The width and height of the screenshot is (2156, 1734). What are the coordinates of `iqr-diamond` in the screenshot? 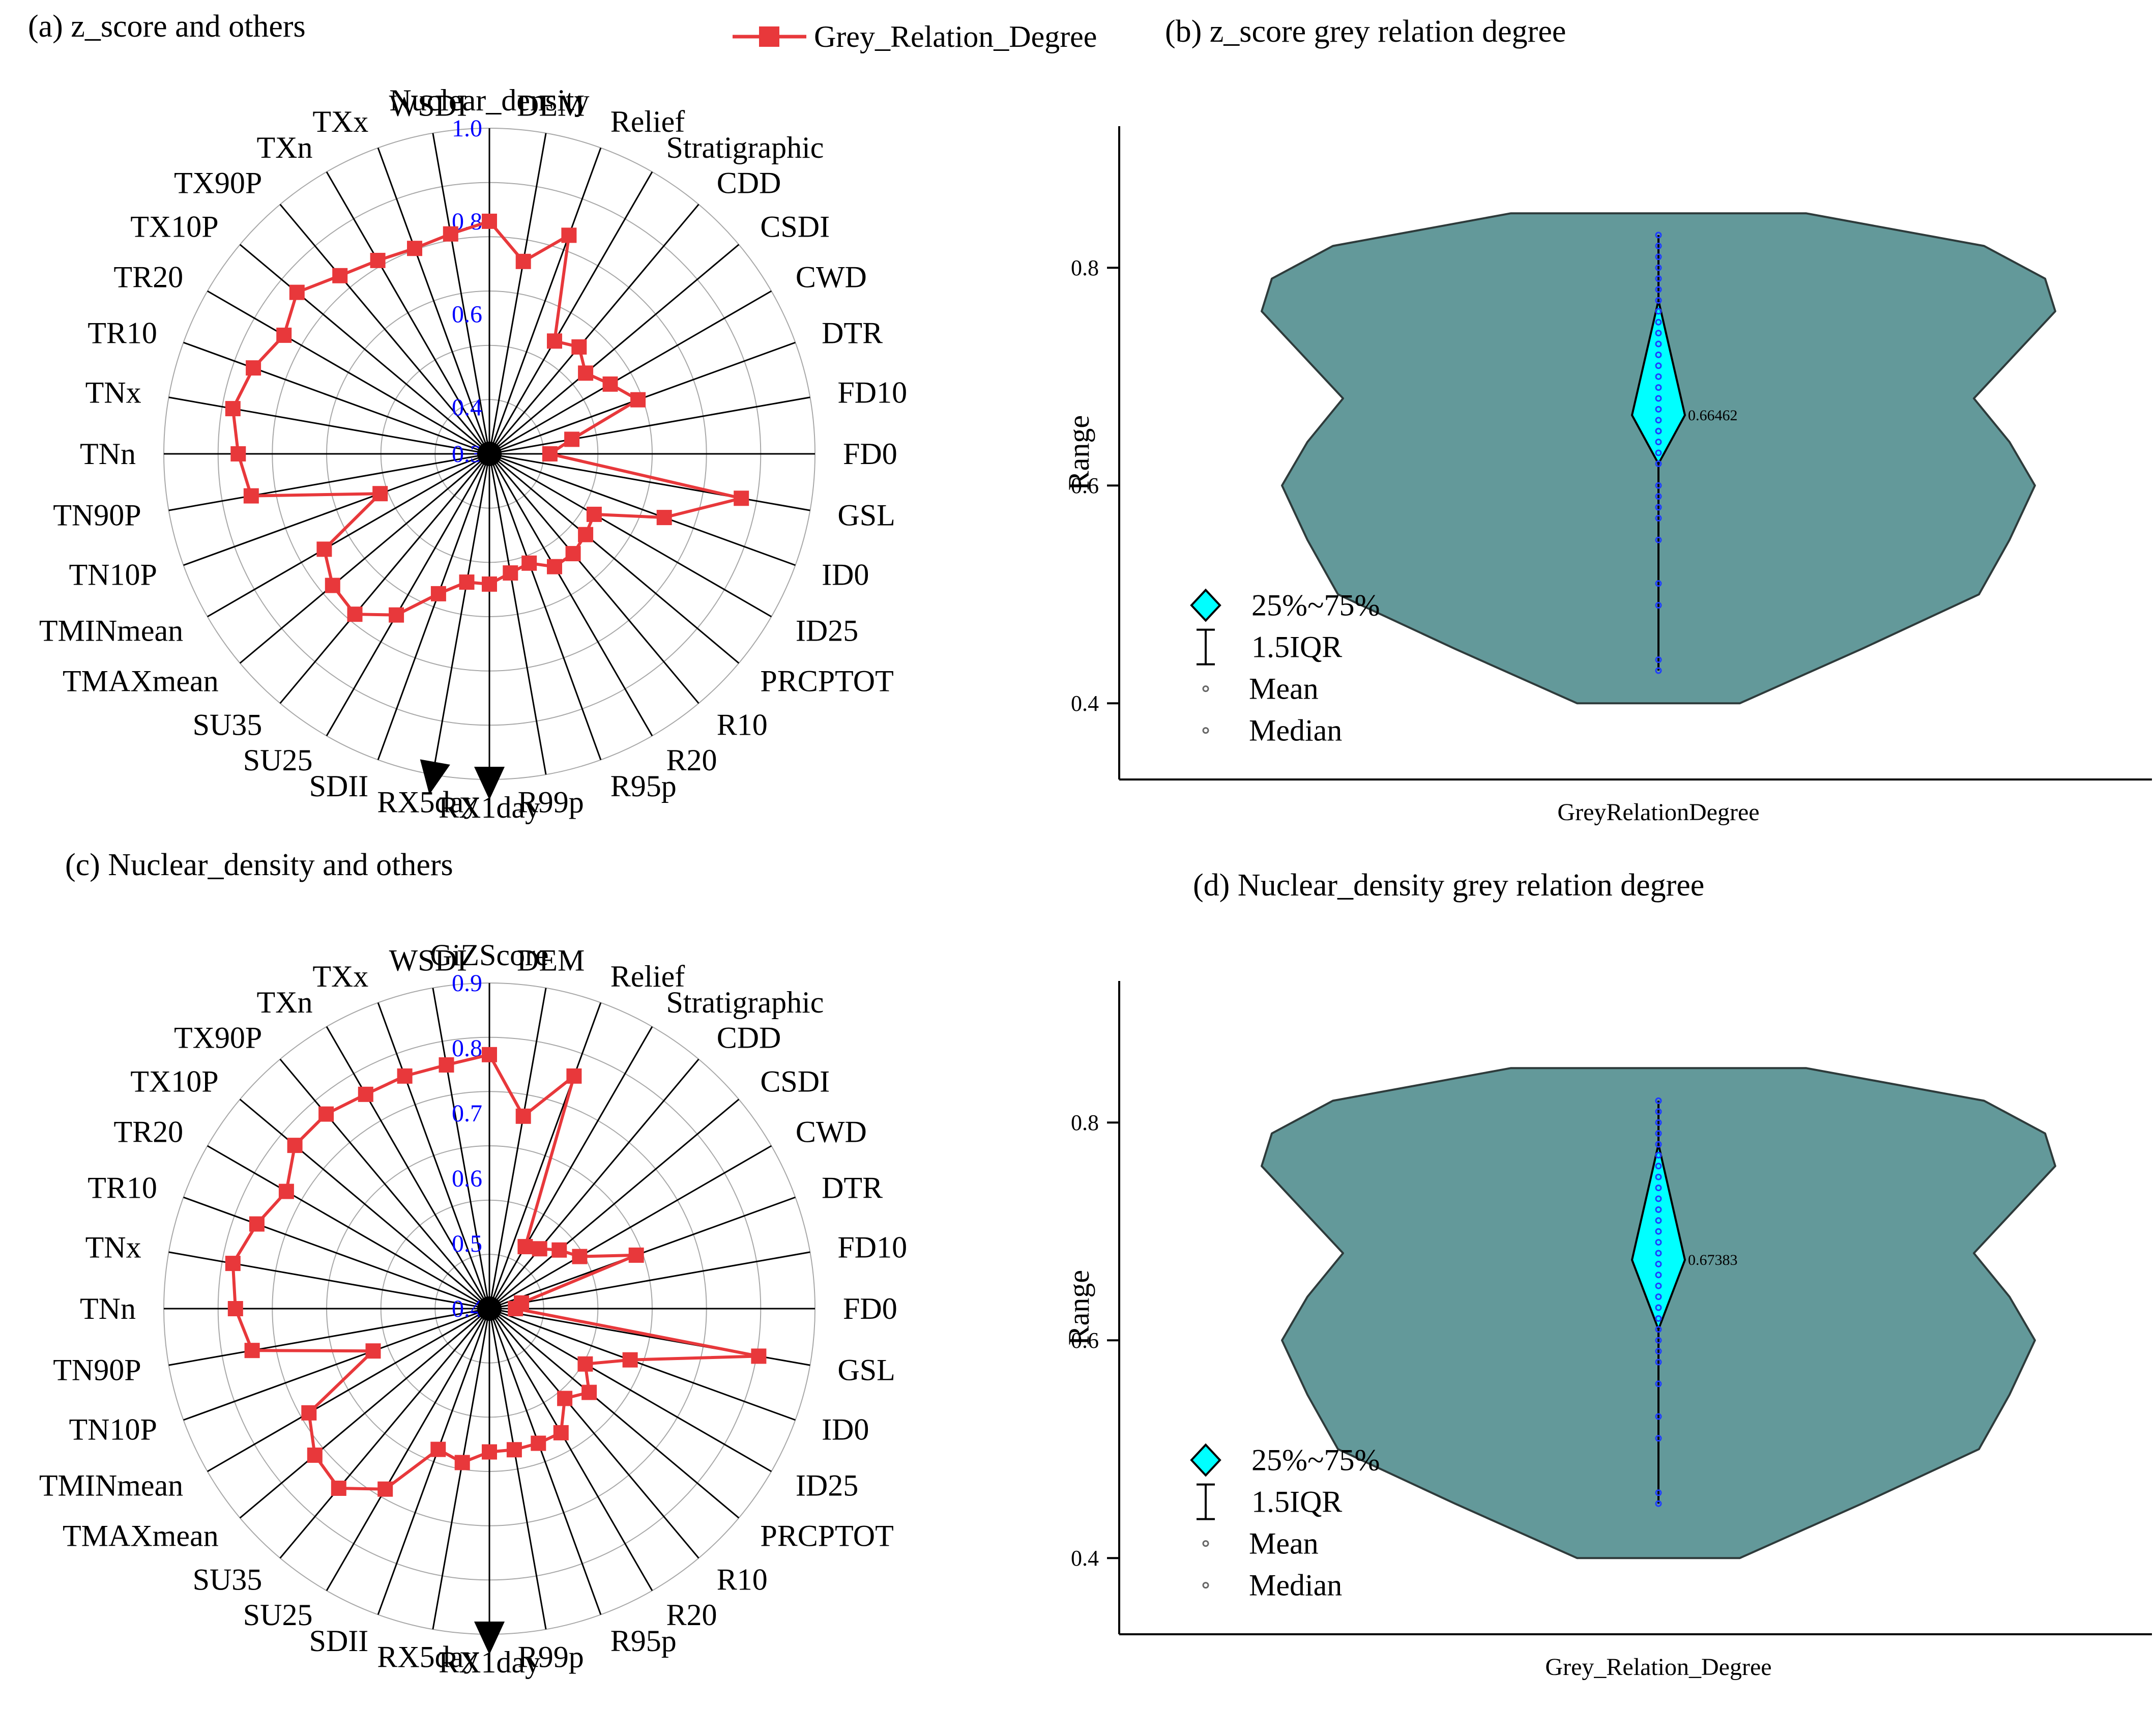 It's located at (1658, 383).